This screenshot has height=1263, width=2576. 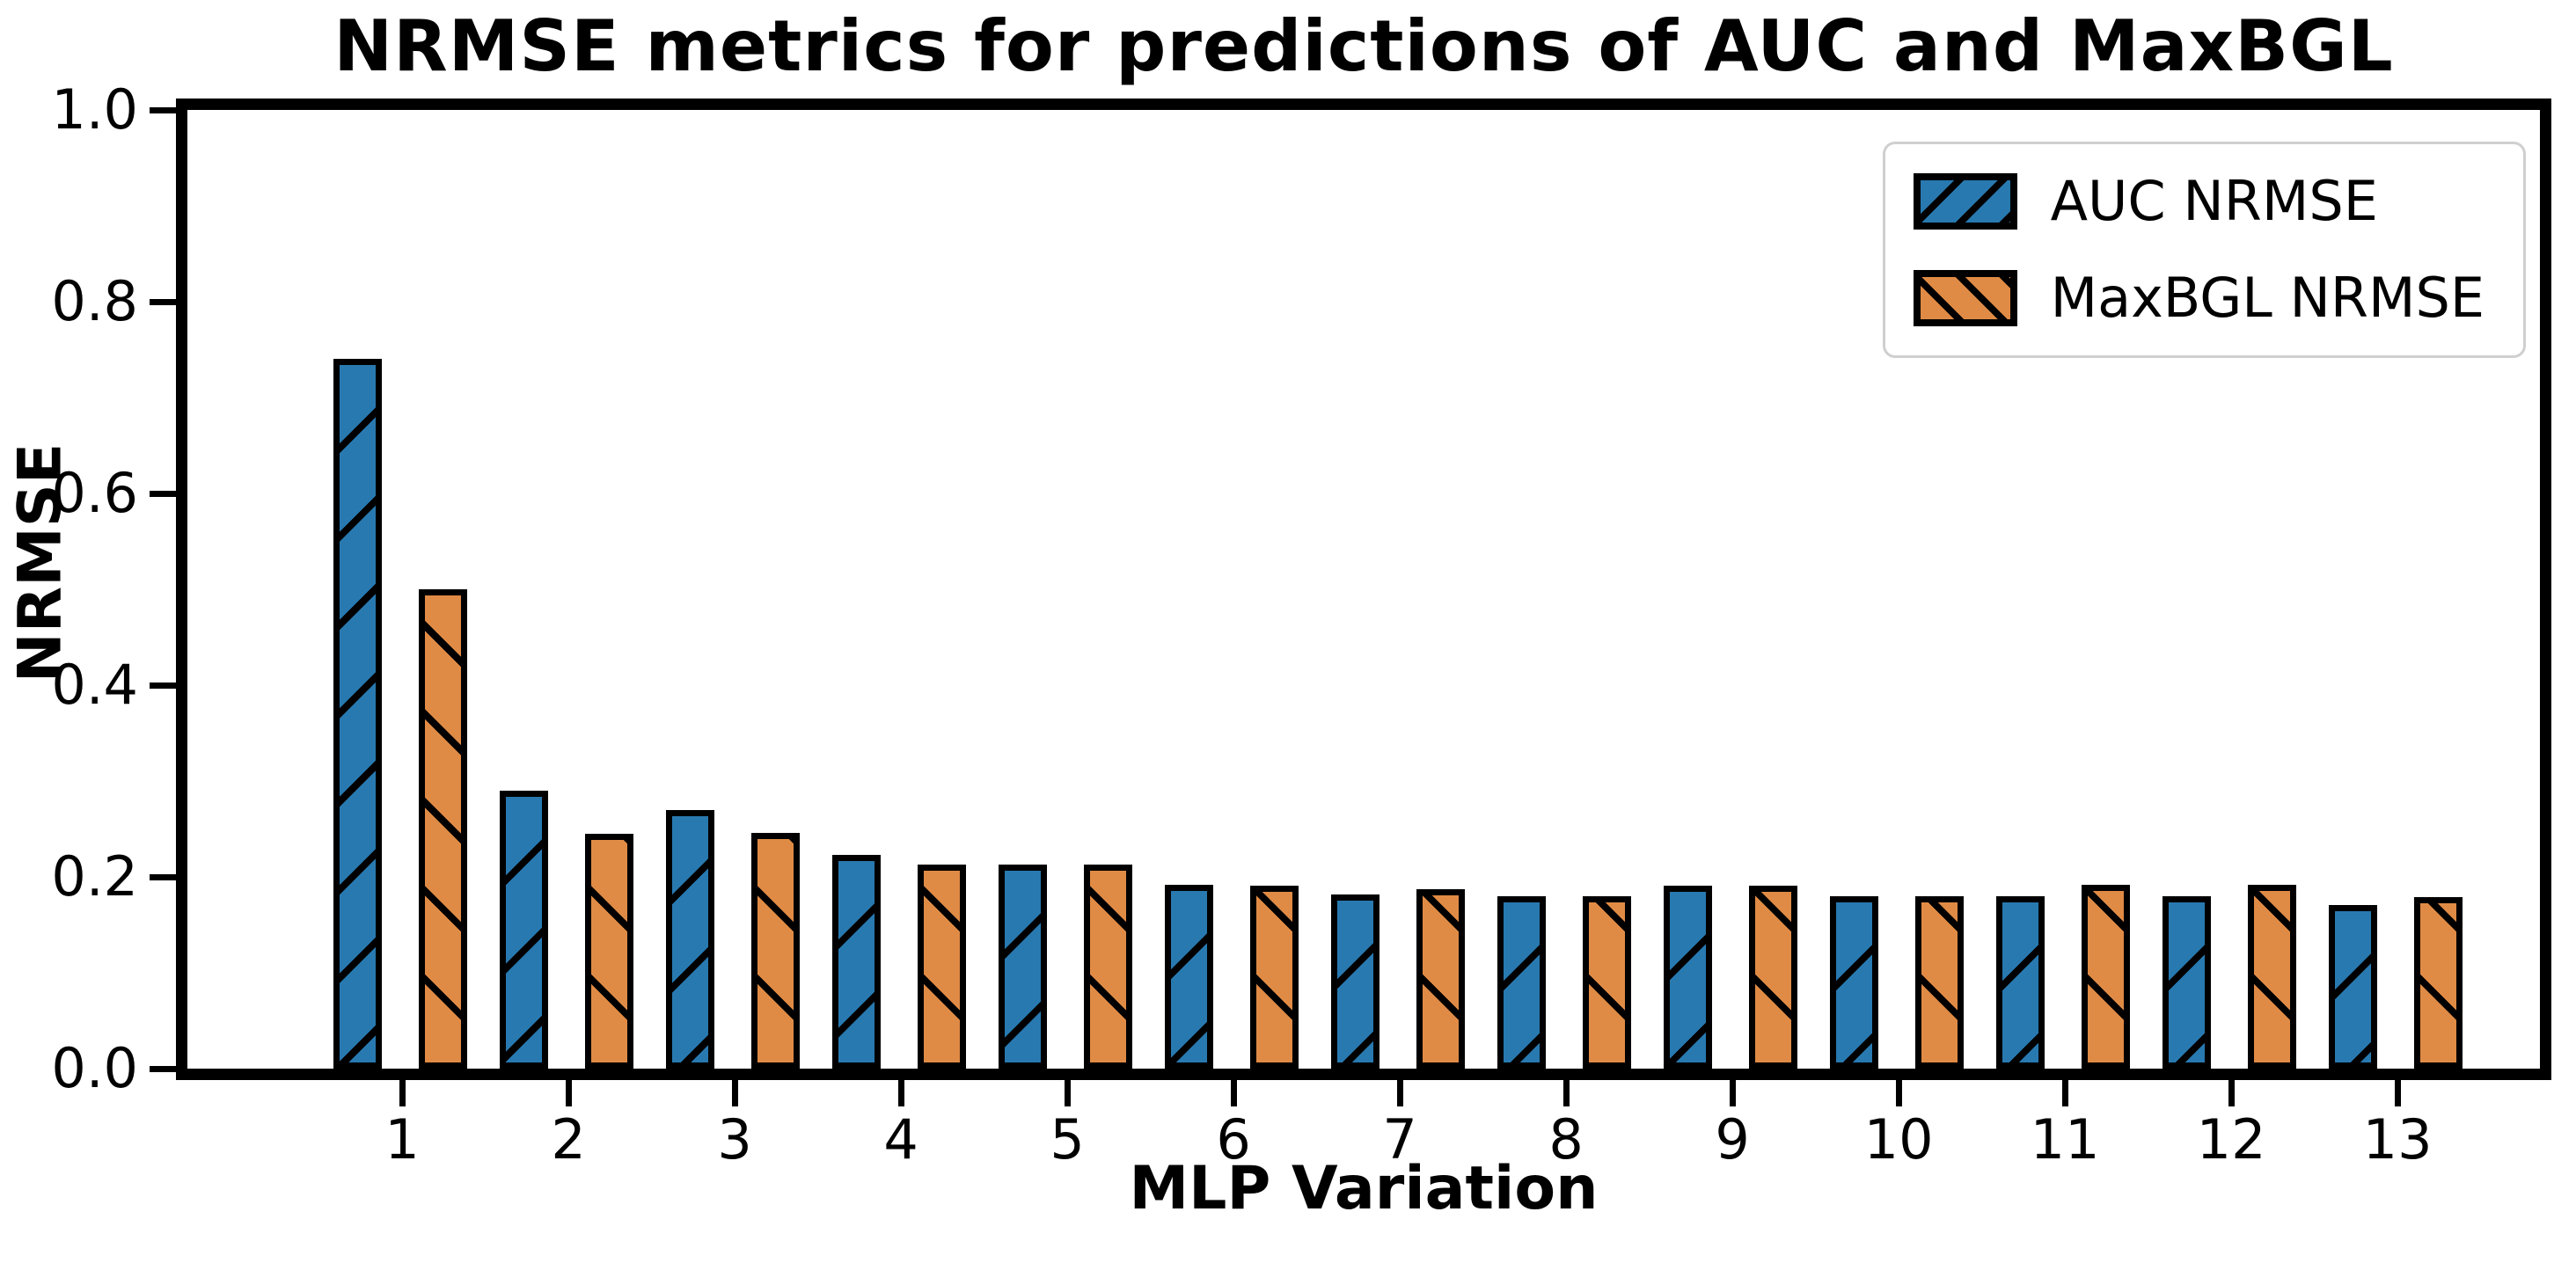 I want to click on y-tick-mark-0.6, so click(x=163, y=493).